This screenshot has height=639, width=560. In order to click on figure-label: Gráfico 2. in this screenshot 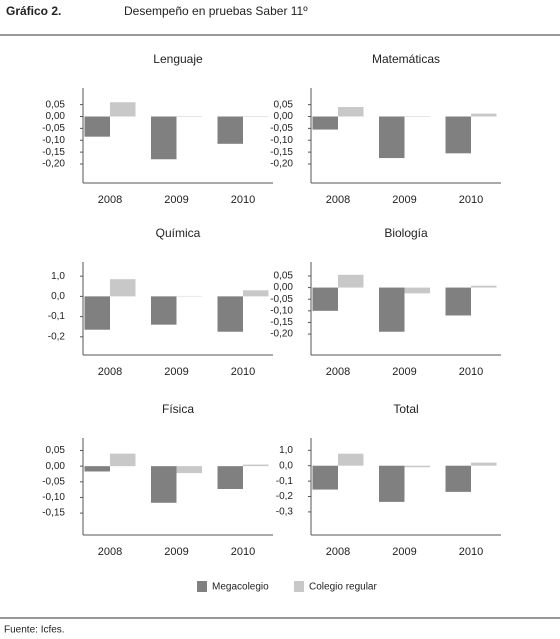, I will do `click(33, 11)`.